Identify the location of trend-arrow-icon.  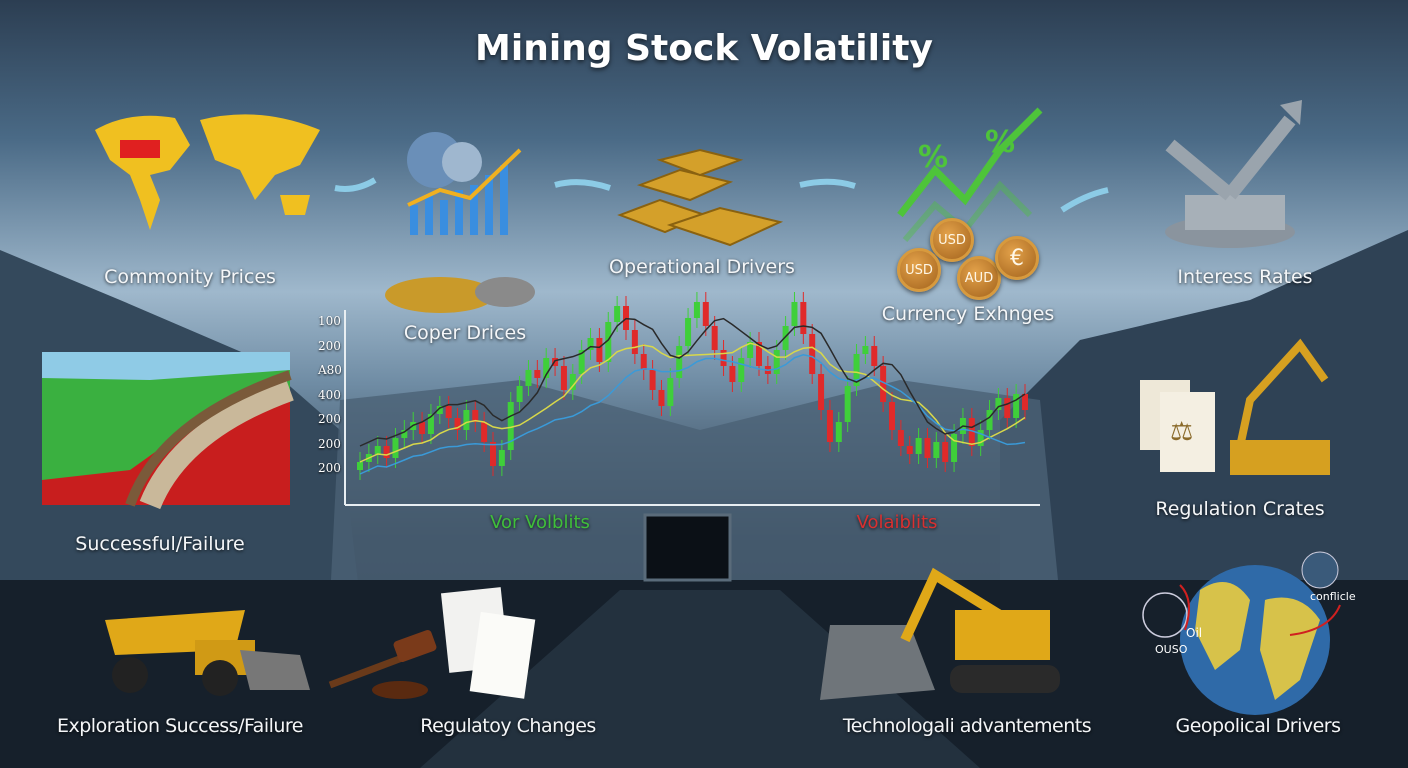
(970, 162).